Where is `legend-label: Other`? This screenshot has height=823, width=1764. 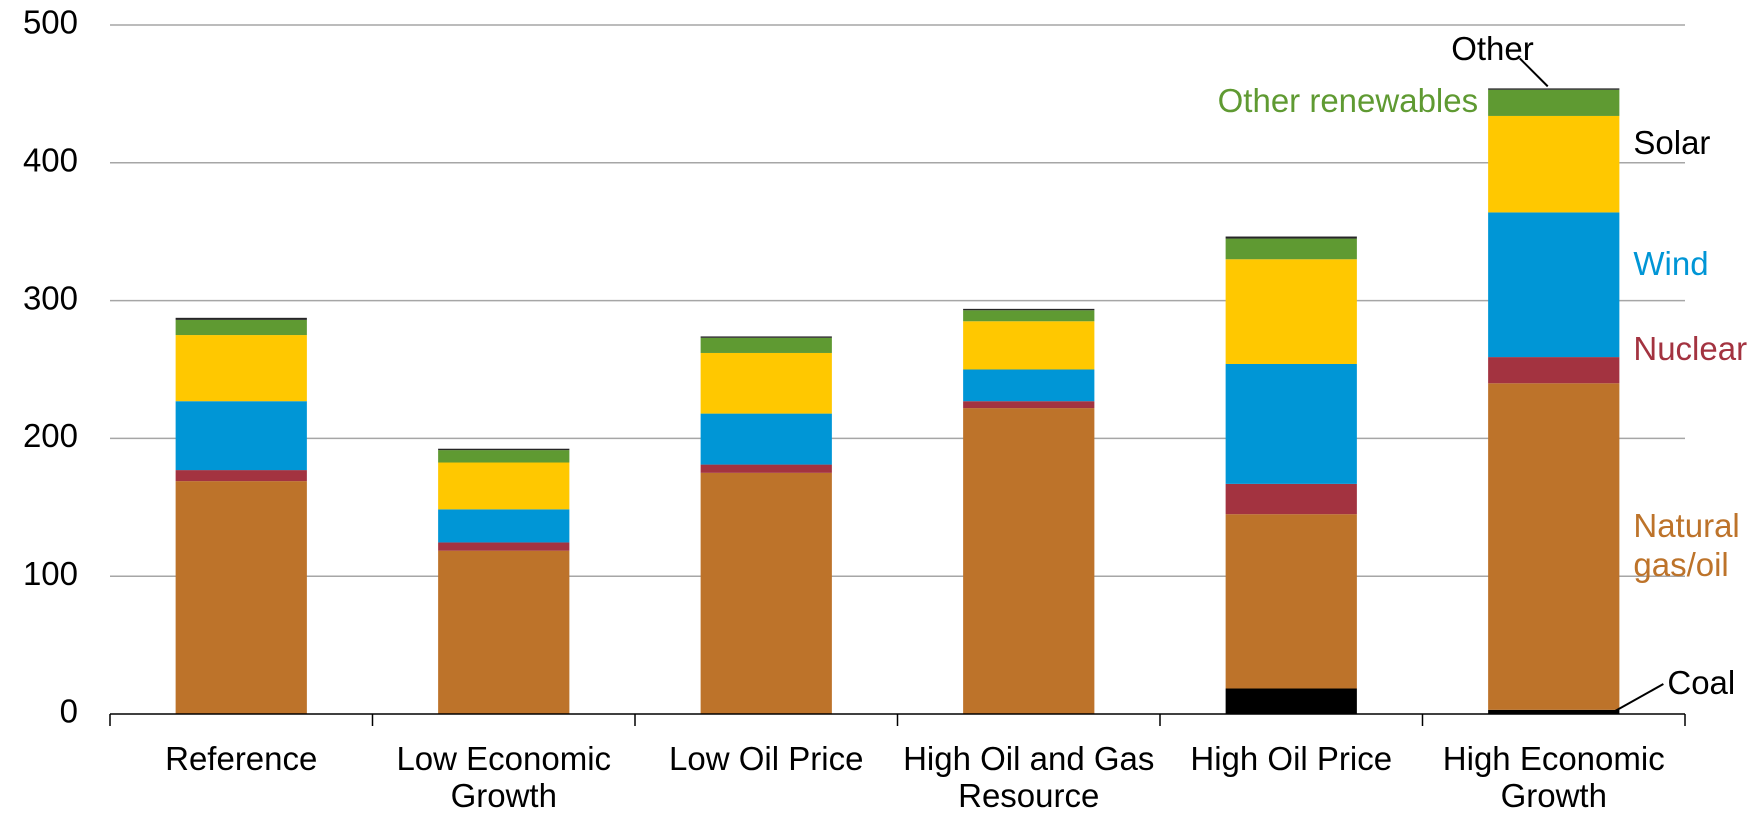
legend-label: Other is located at coordinates (1492, 49).